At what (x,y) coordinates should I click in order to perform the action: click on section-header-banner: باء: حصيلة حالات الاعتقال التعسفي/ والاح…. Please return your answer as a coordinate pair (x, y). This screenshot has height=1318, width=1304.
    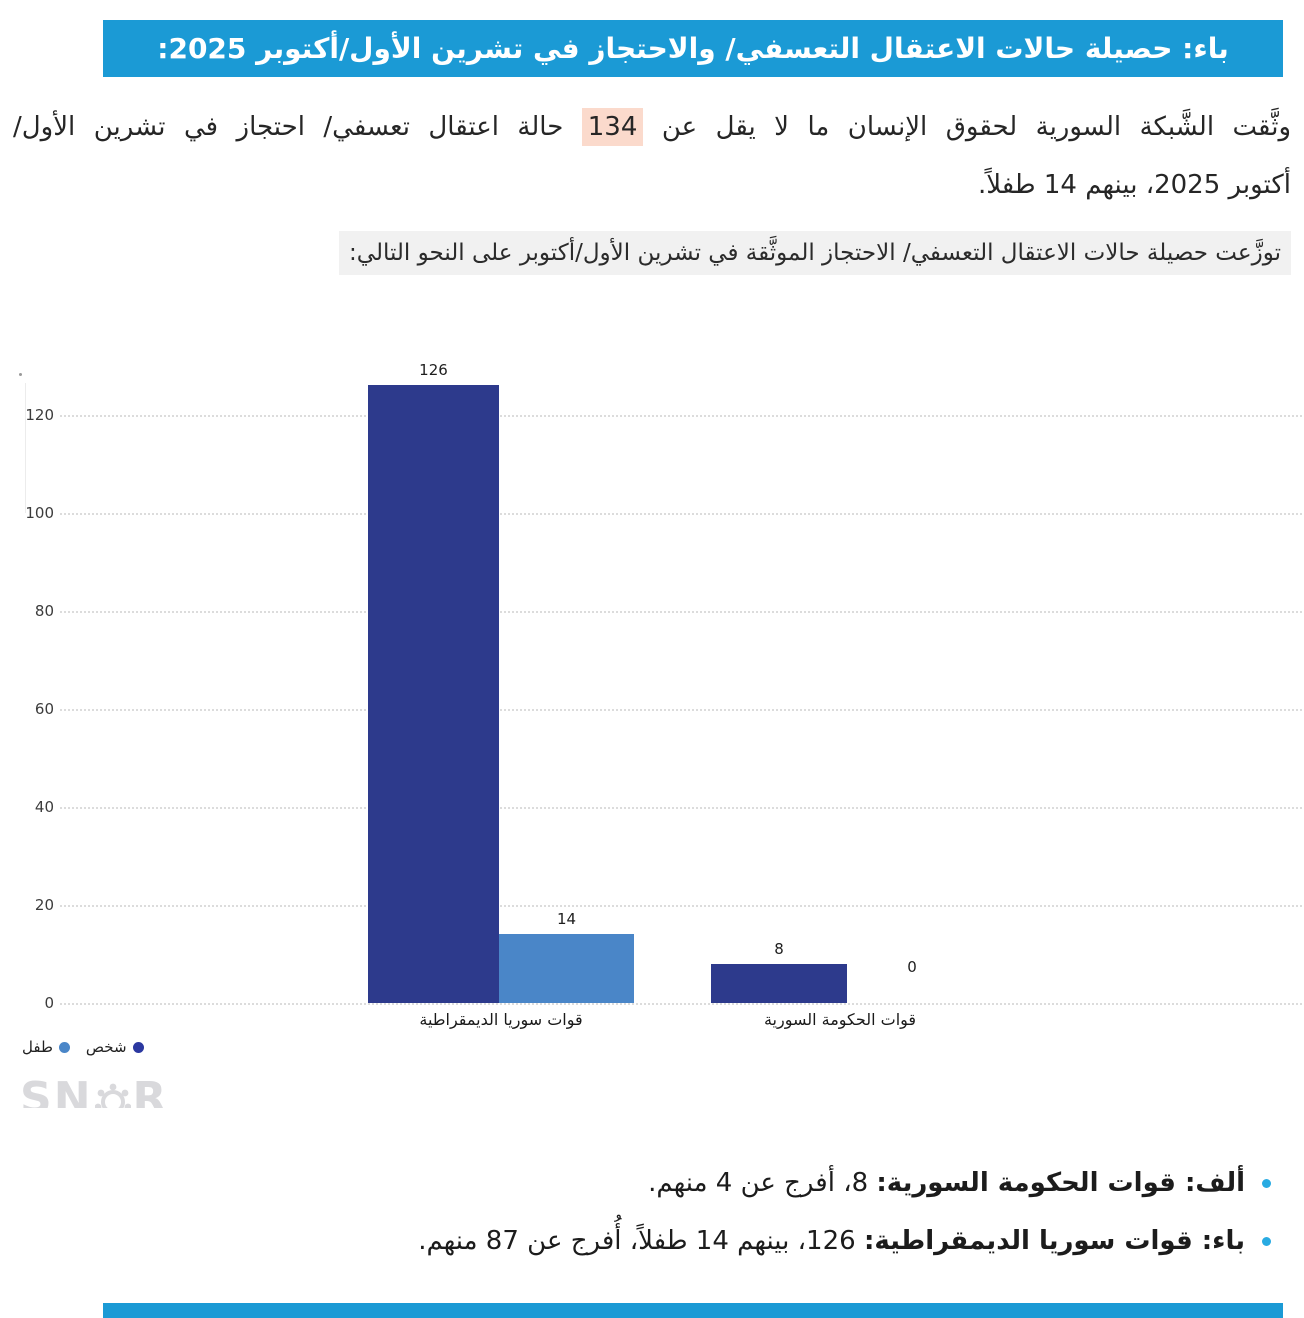
    Looking at the image, I should click on (693, 48).